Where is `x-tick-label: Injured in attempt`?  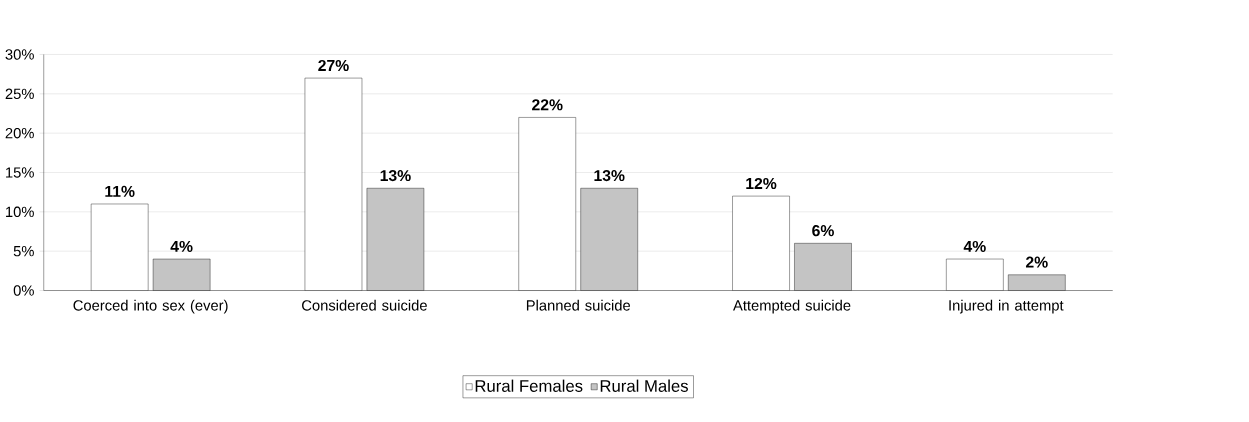
x-tick-label: Injured in attempt is located at coordinates (1006, 306).